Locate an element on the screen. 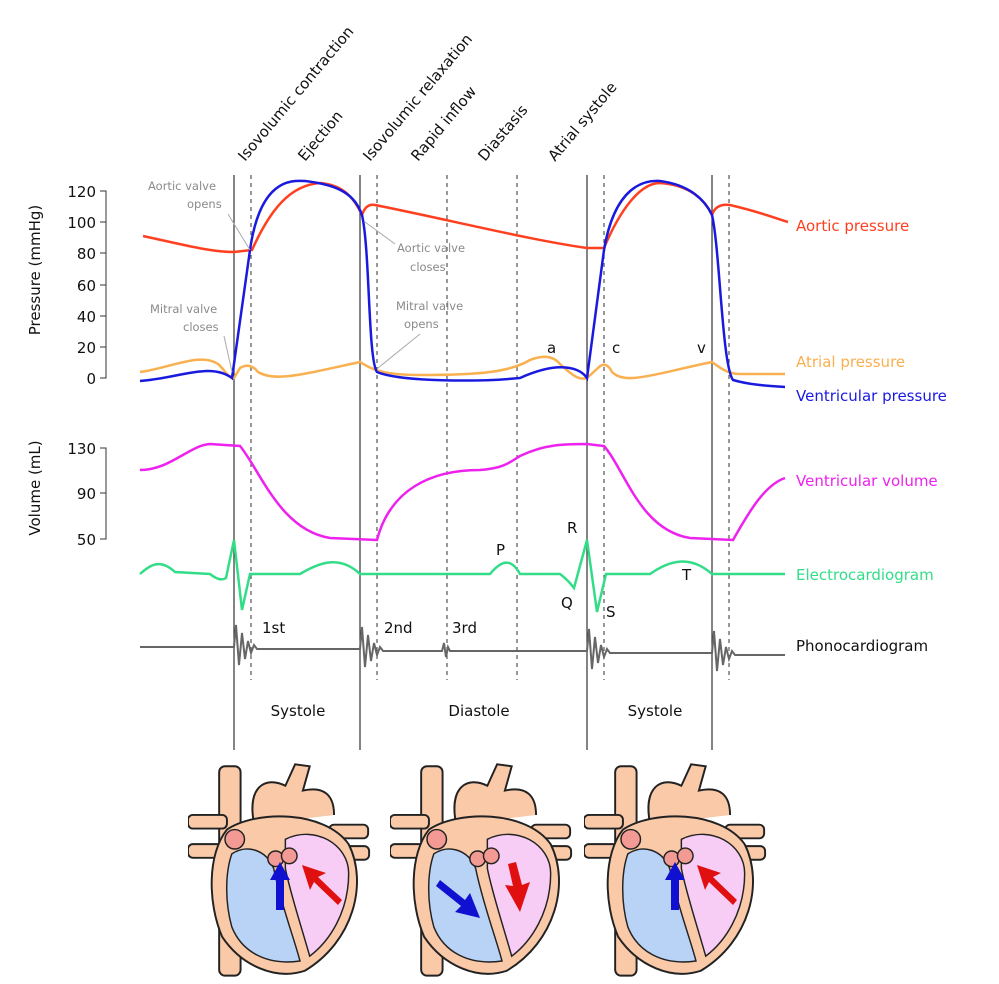 This screenshot has width=999, height=984. curve-label: Aortic pressure is located at coordinates (852, 226).